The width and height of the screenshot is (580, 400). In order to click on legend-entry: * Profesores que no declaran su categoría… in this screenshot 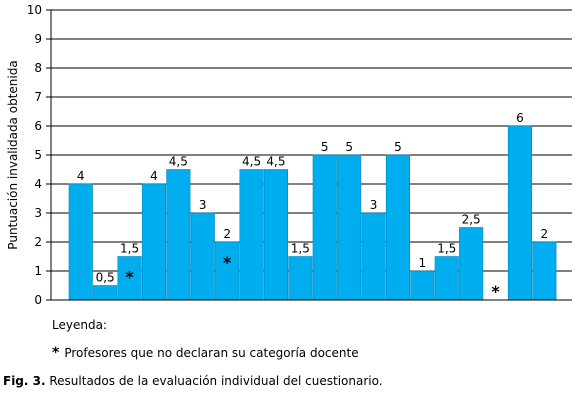, I will do `click(205, 353)`.